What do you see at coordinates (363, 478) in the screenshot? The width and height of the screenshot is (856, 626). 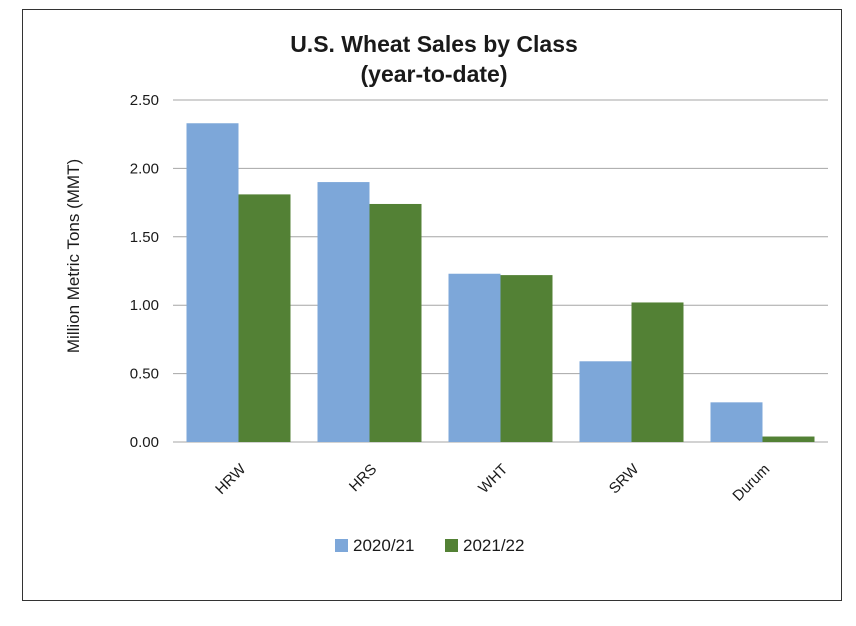 I see `x-tick-label: HRS` at bounding box center [363, 478].